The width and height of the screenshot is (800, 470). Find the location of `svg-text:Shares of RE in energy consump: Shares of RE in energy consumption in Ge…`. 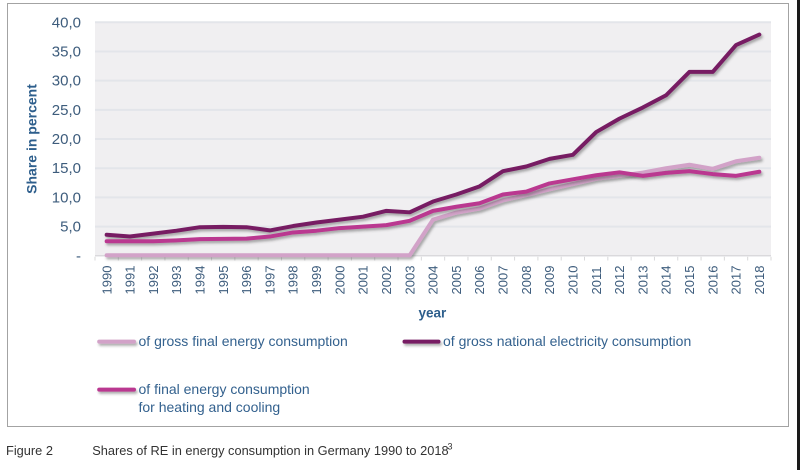

svg-text:Shares of RE in energy consump: Shares of RE in energy consumption in Ge… is located at coordinates (270, 450).